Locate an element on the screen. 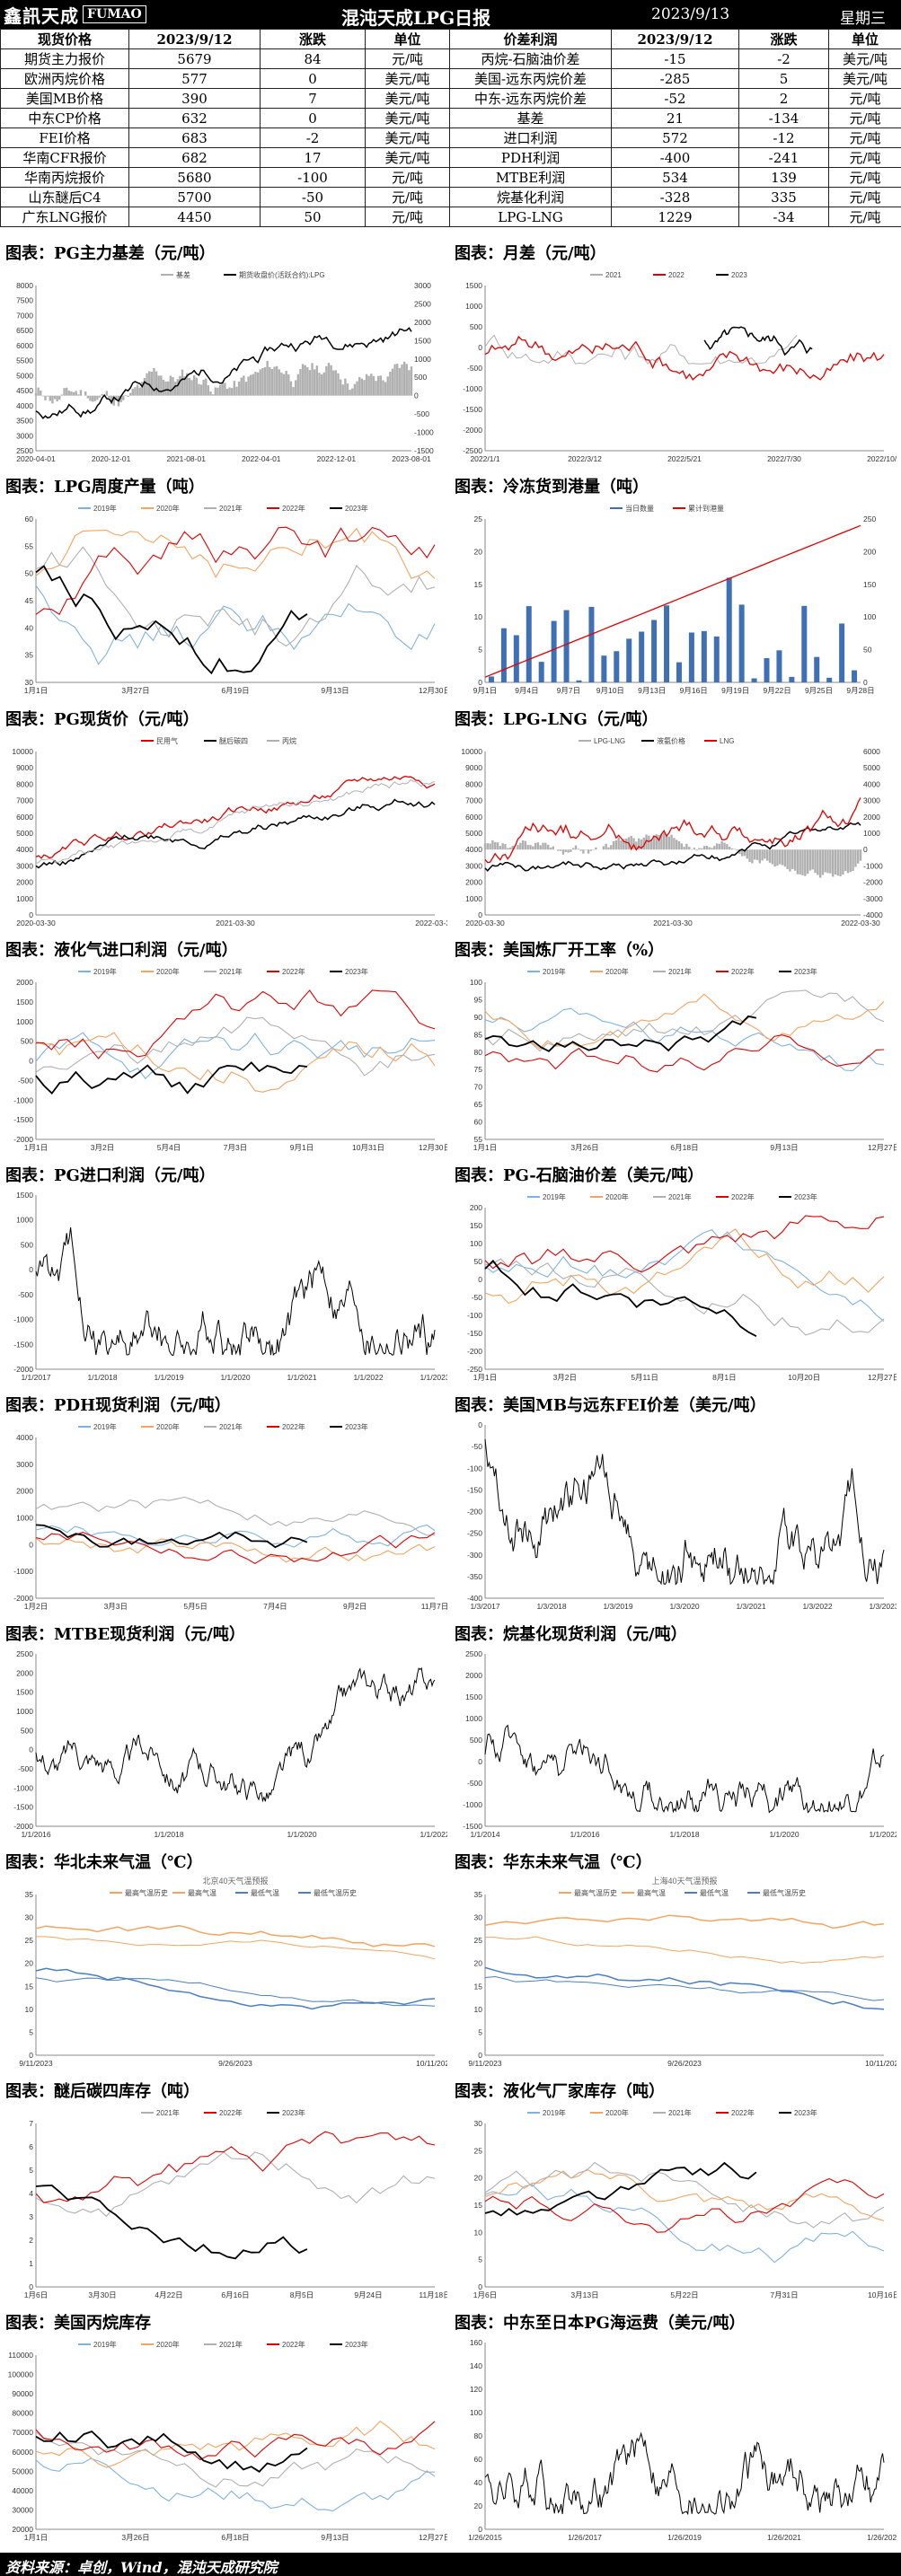 The image size is (901, 2576). y-tick-label: 6000 is located at coordinates (25, 346).